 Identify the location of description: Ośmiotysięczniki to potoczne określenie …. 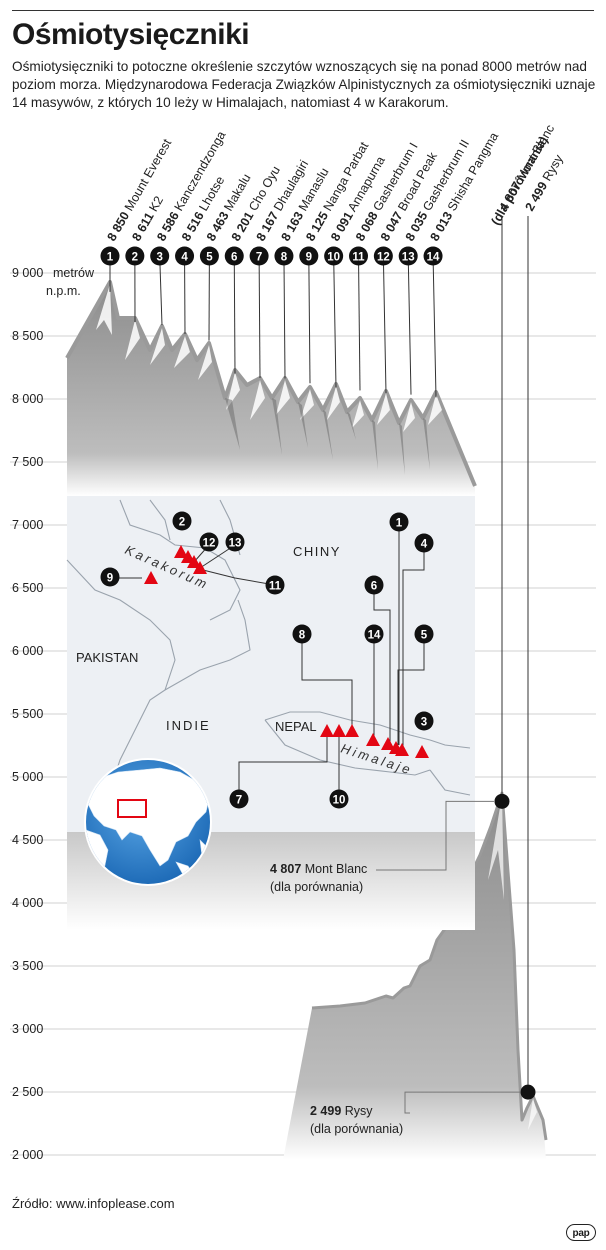
(304, 84).